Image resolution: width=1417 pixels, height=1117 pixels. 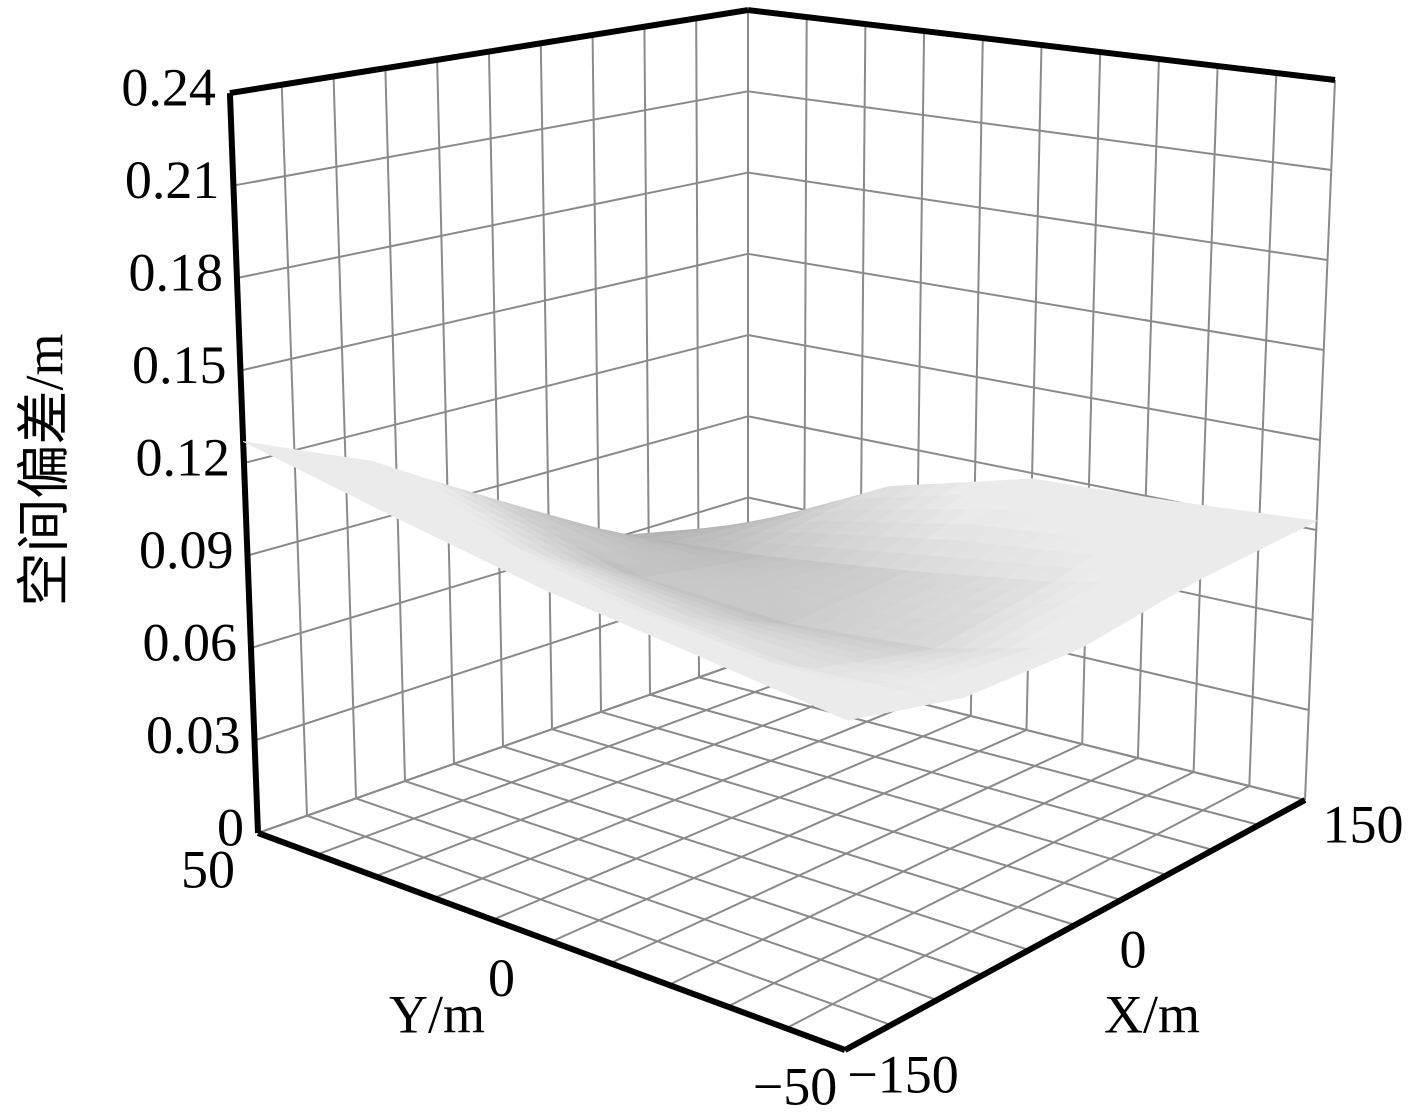 What do you see at coordinates (844, 713) in the screenshot?
I see `surface-patch` at bounding box center [844, 713].